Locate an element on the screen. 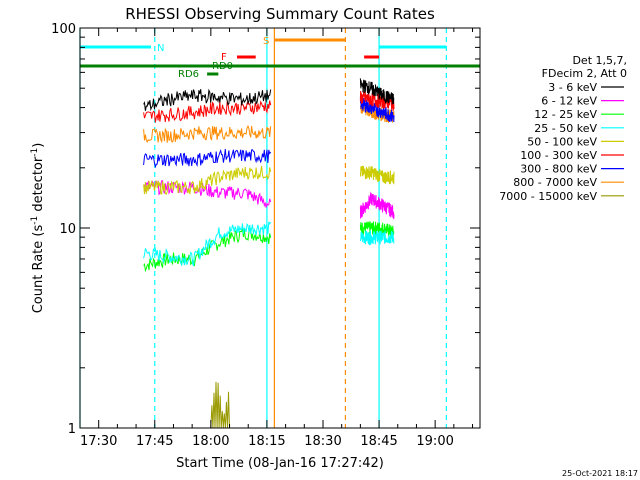 The height and width of the screenshot is (480, 640). flag-label: F is located at coordinates (224, 57).